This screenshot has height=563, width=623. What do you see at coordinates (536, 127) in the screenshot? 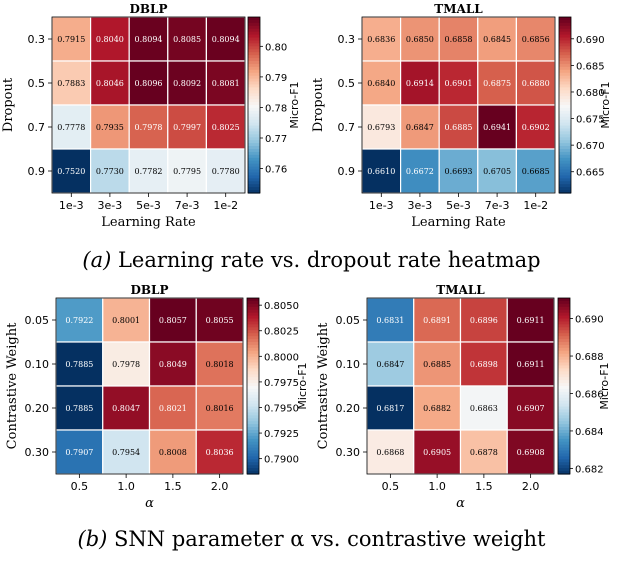
I see `cell-value-label: 0.6902` at bounding box center [536, 127].